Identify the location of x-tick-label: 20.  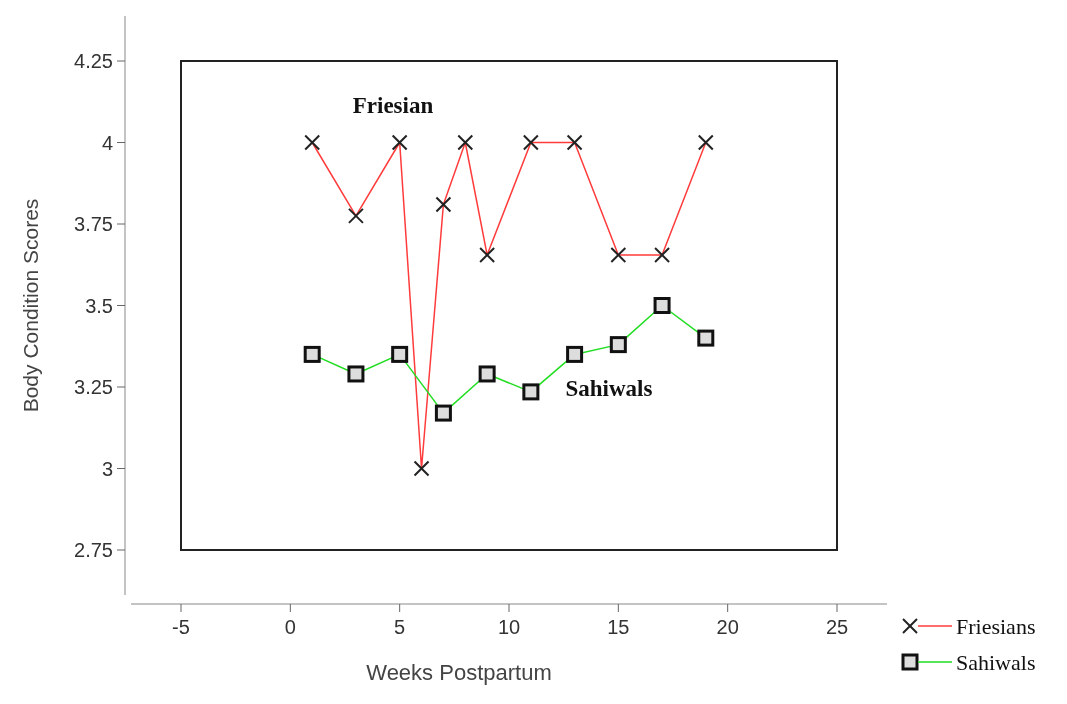
(727, 627).